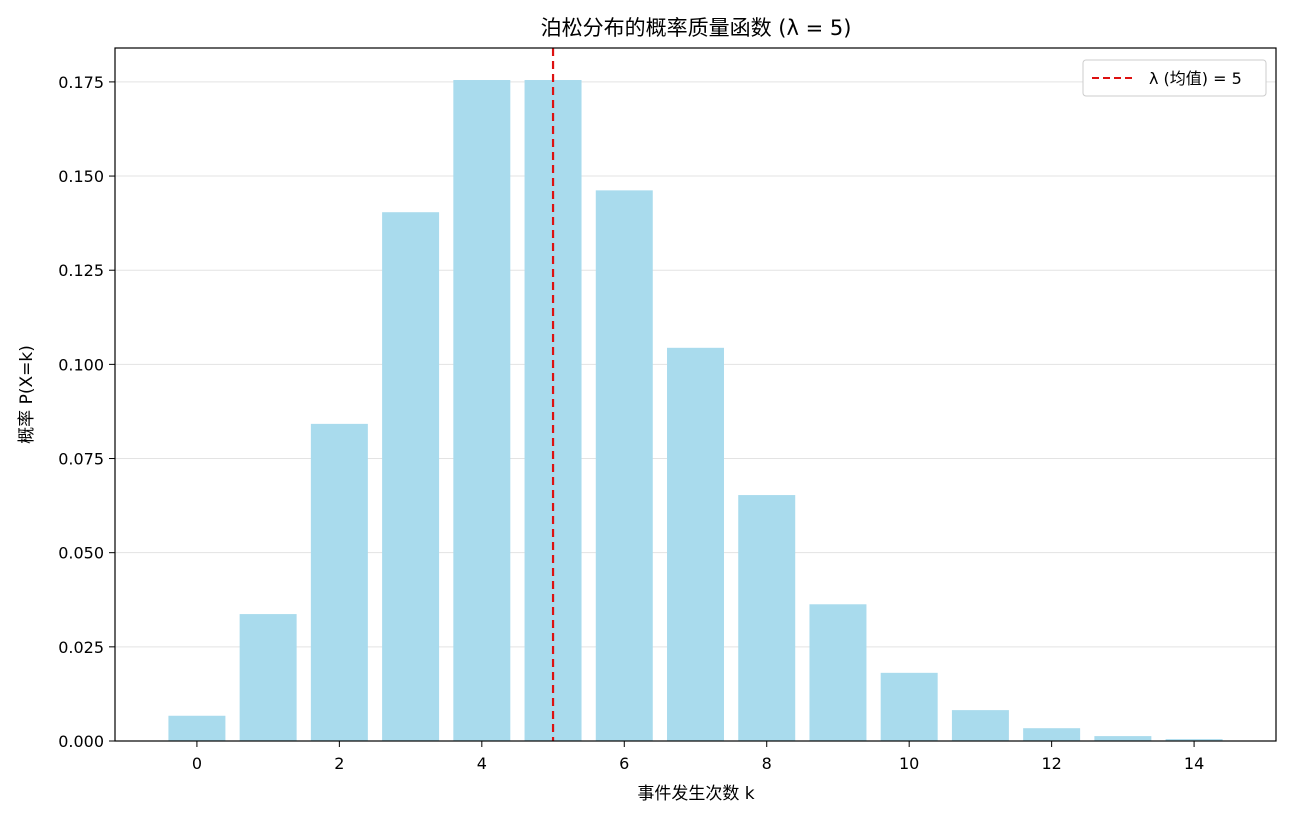 This screenshot has height=817, width=1292. Describe the element at coordinates (909, 763) in the screenshot. I see `x-tick-label: 10` at that location.